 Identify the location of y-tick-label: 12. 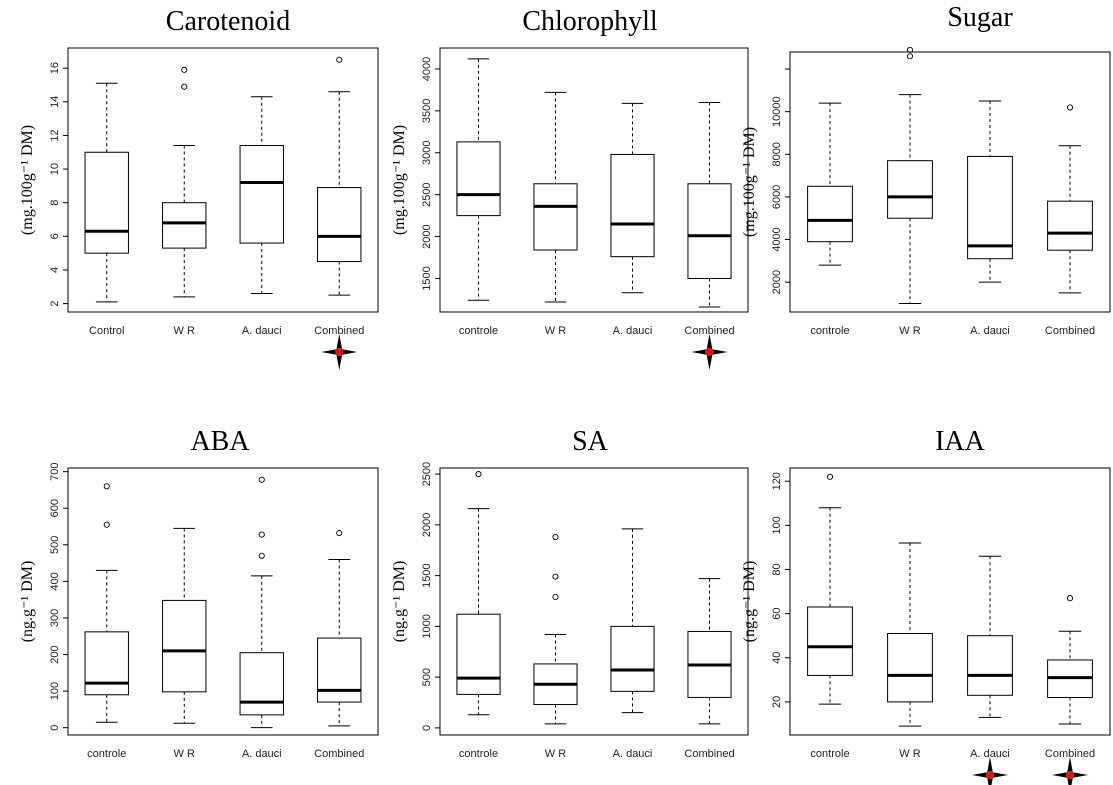
(55, 135).